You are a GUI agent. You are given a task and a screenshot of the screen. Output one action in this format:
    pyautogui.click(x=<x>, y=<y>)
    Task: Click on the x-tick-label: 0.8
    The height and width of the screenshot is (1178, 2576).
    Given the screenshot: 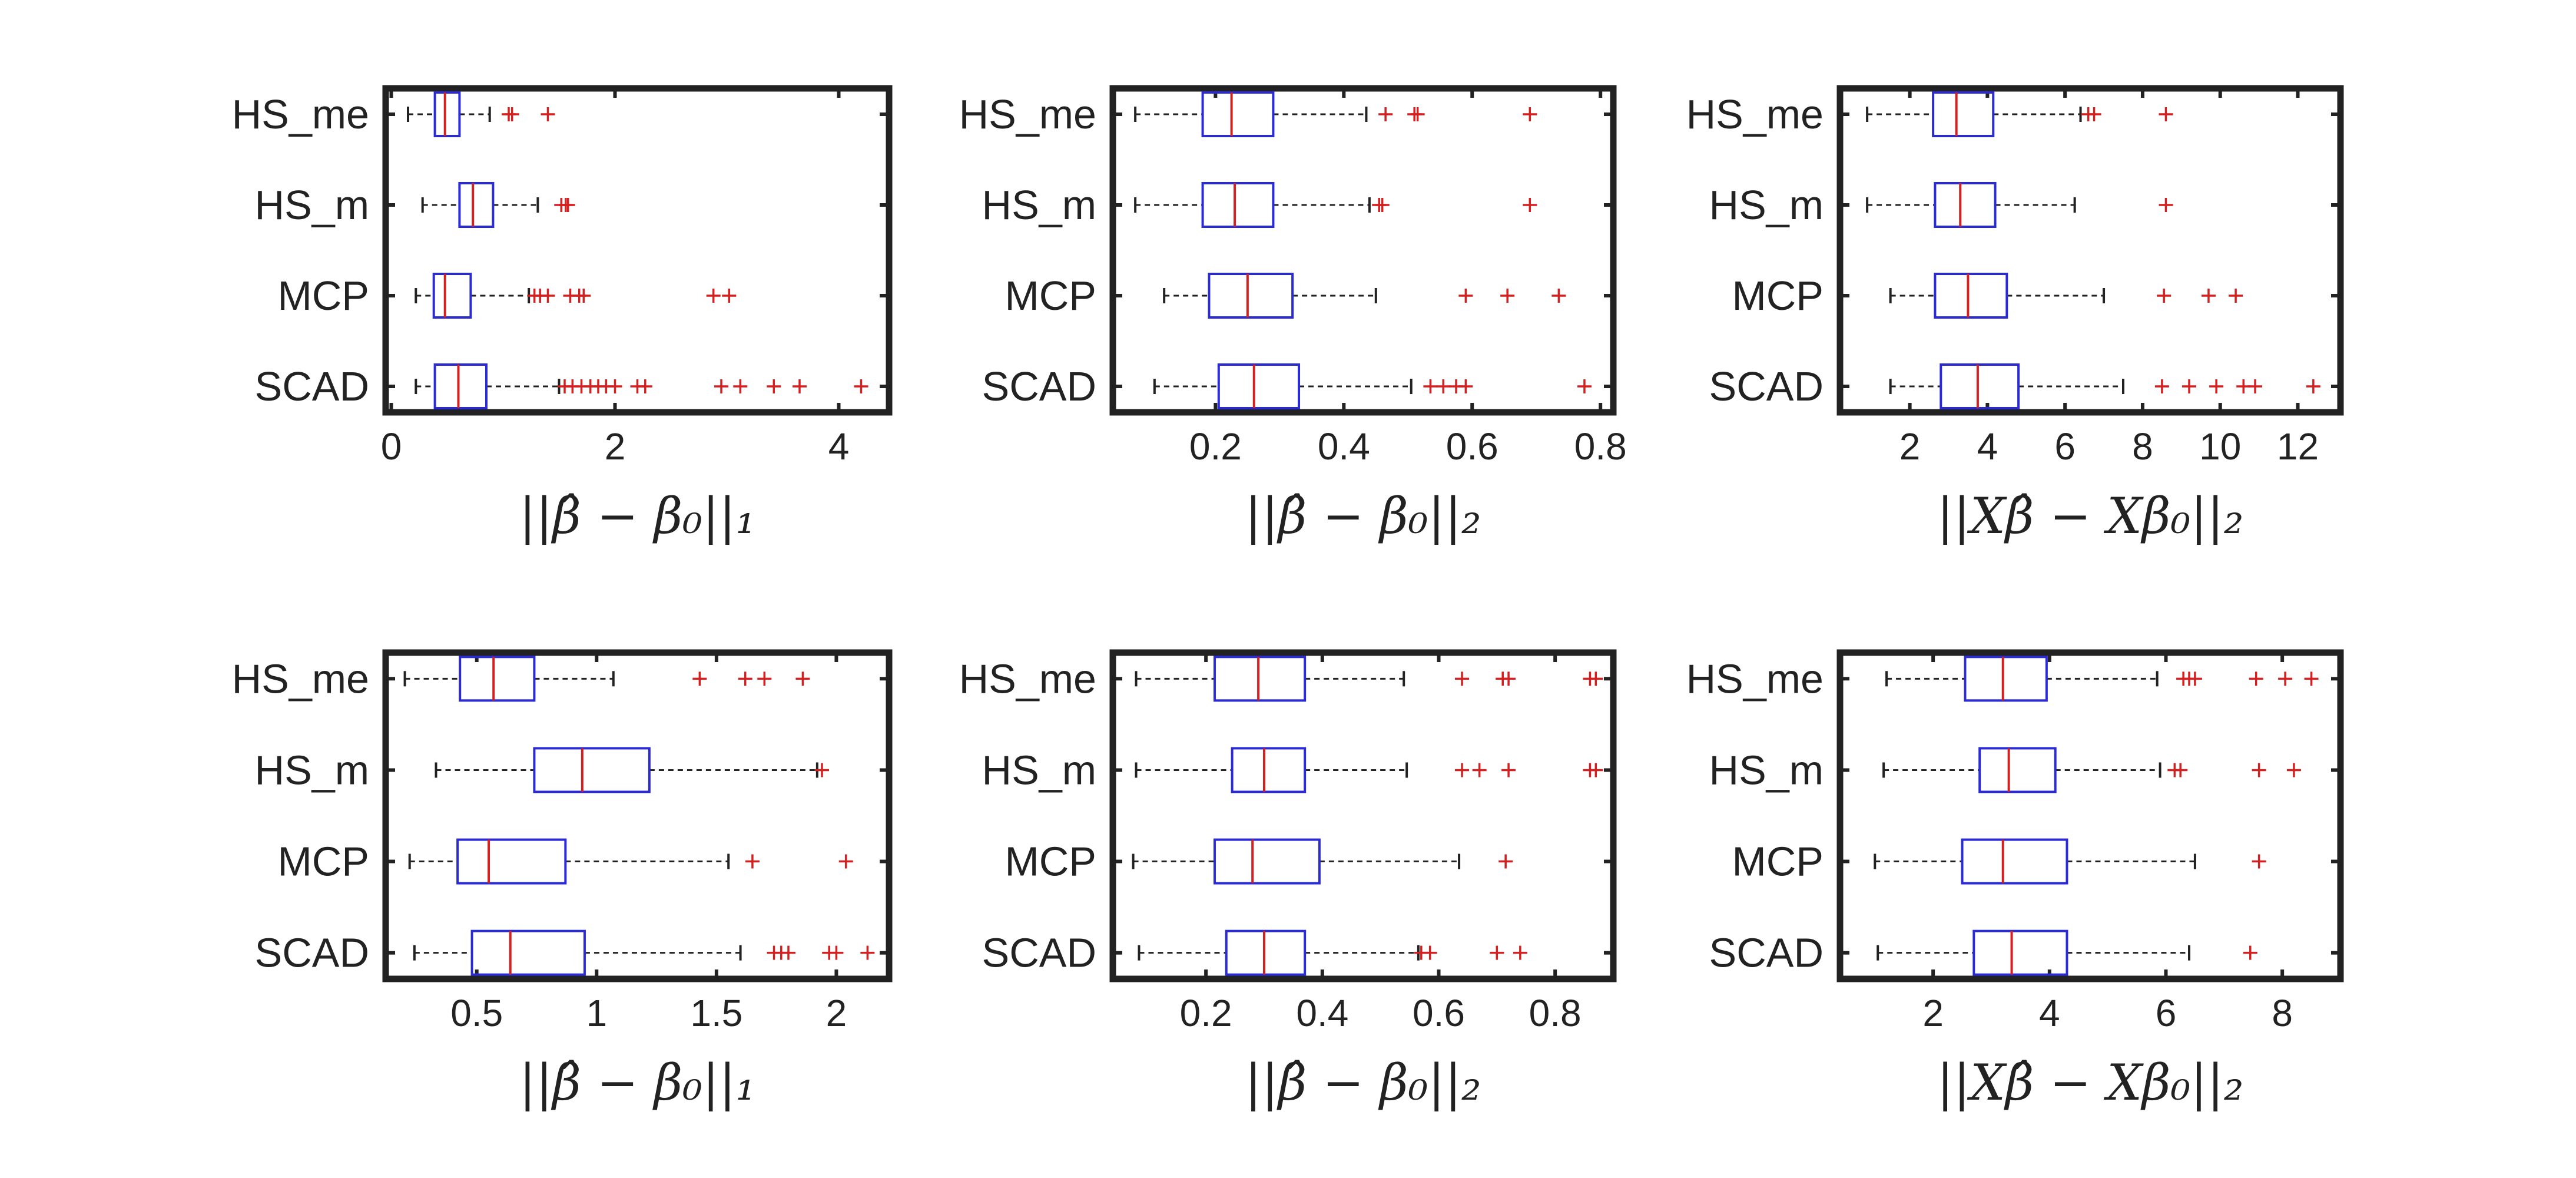 What is the action you would take?
    pyautogui.click(x=1556, y=1013)
    